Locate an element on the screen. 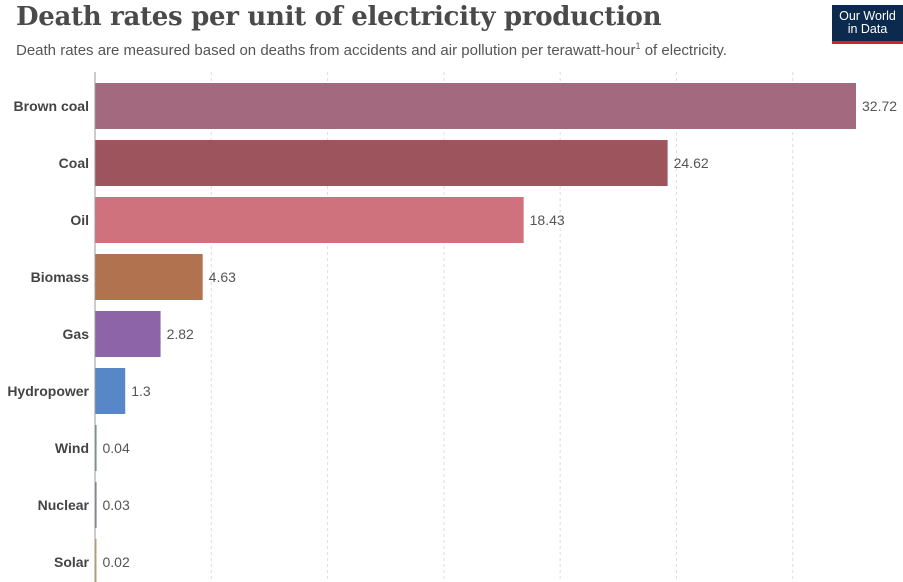 The height and width of the screenshot is (582, 903). our-world-in-data-logo: Our World in Data is located at coordinates (867, 24).